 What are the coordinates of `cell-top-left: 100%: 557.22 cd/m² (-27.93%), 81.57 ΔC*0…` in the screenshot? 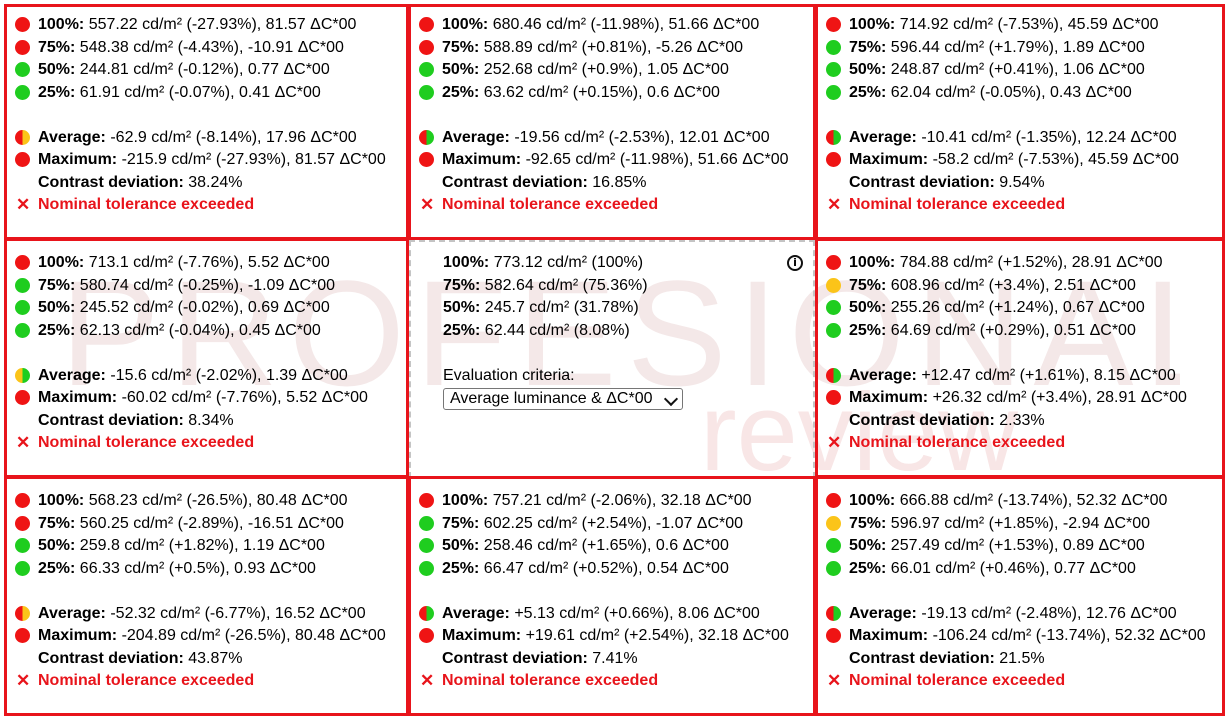 It's located at (206, 122).